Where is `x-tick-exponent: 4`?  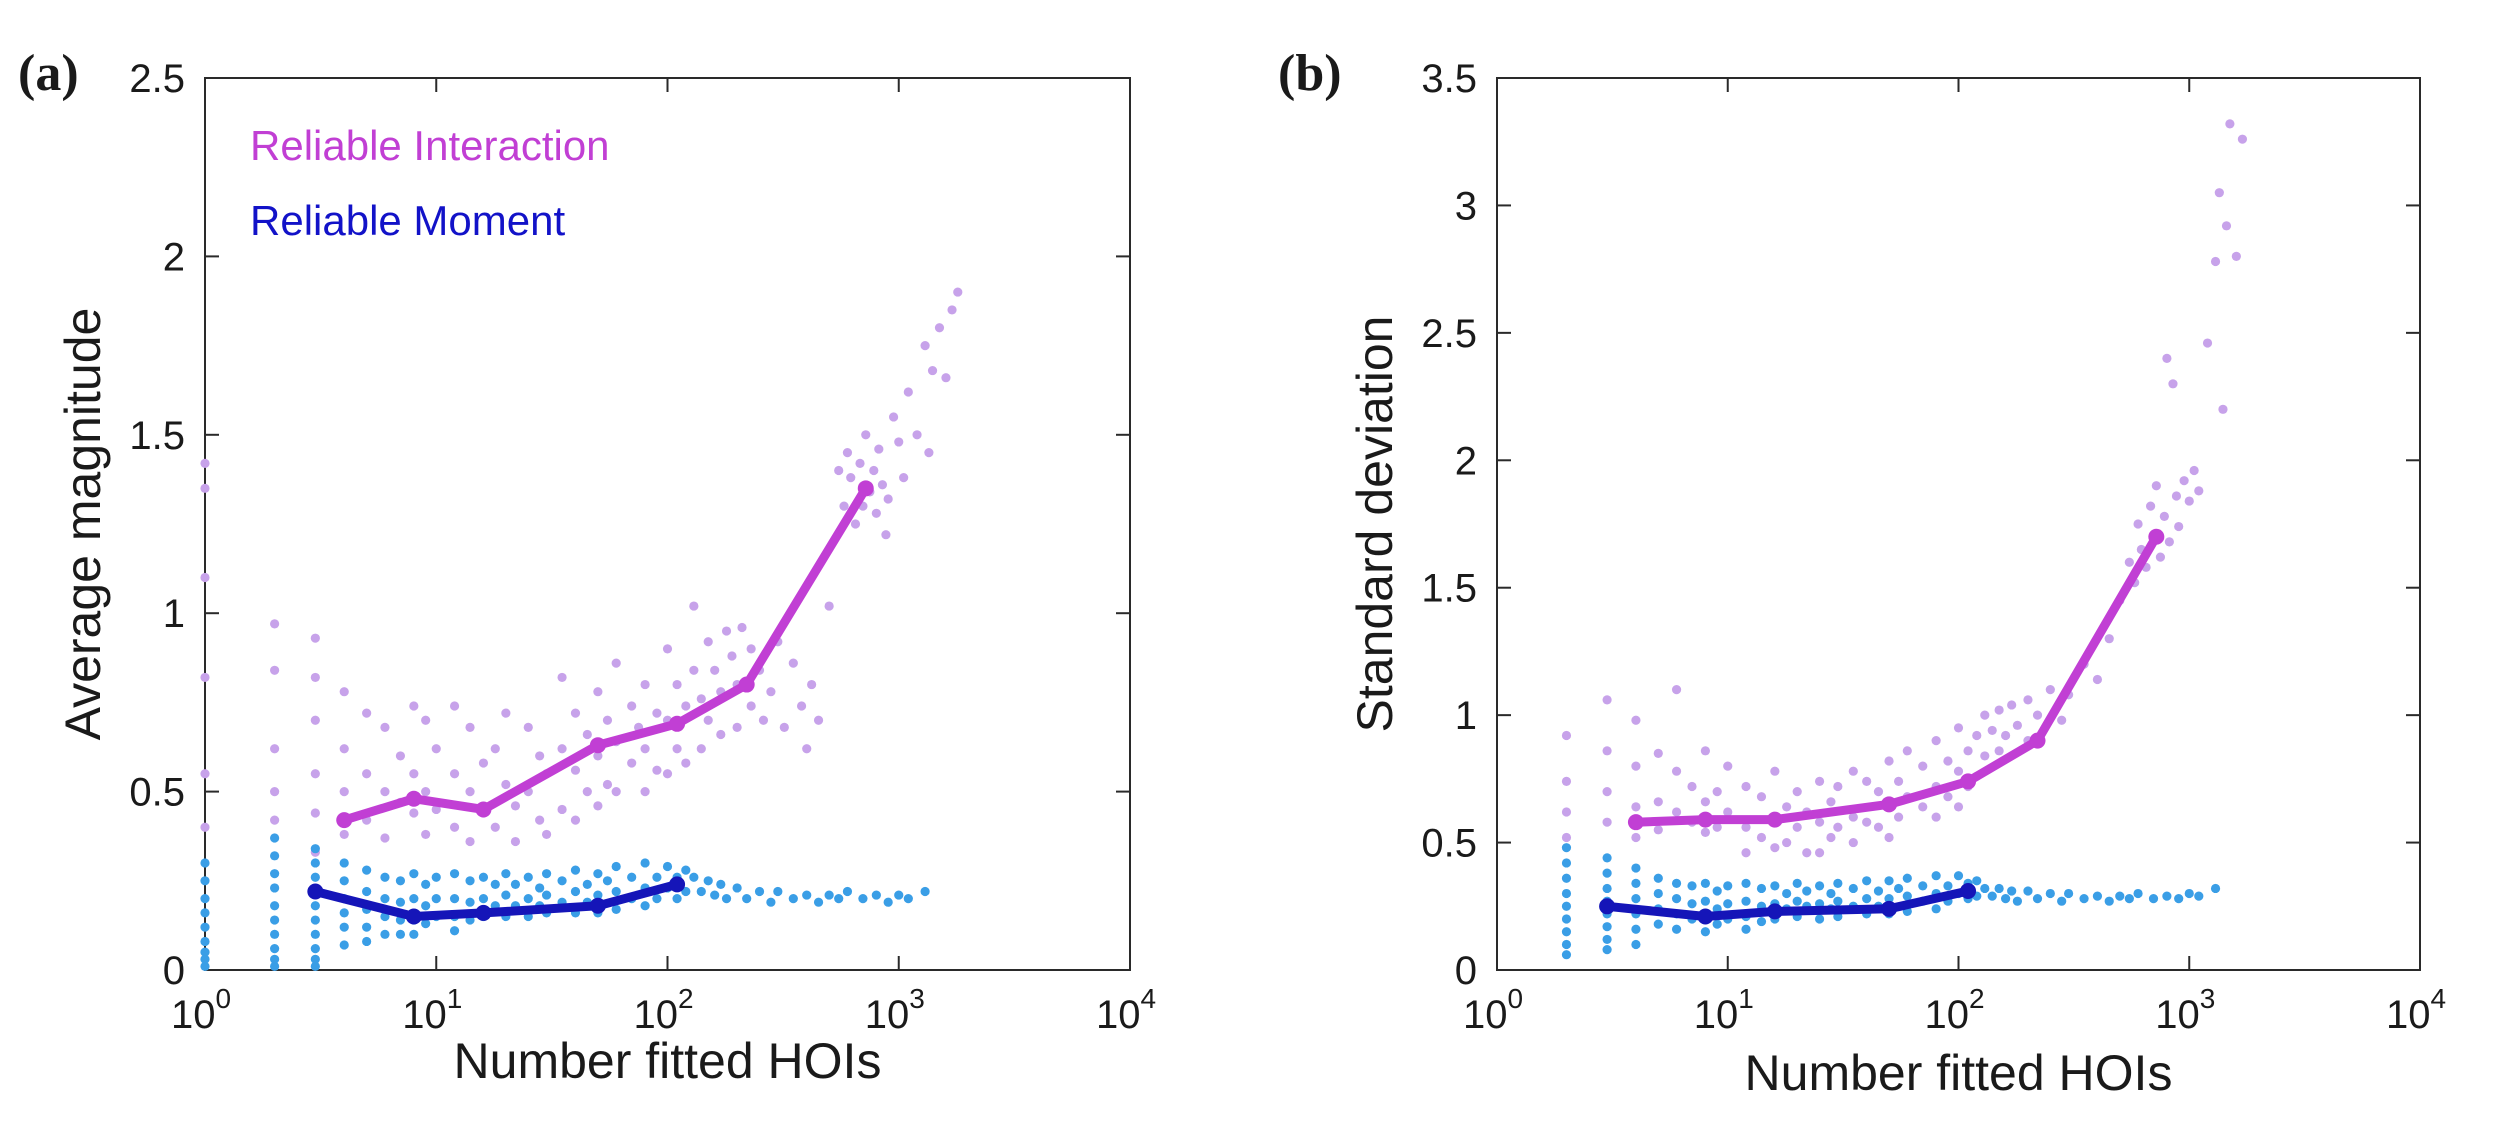
x-tick-exponent: 4 is located at coordinates (1148, 998).